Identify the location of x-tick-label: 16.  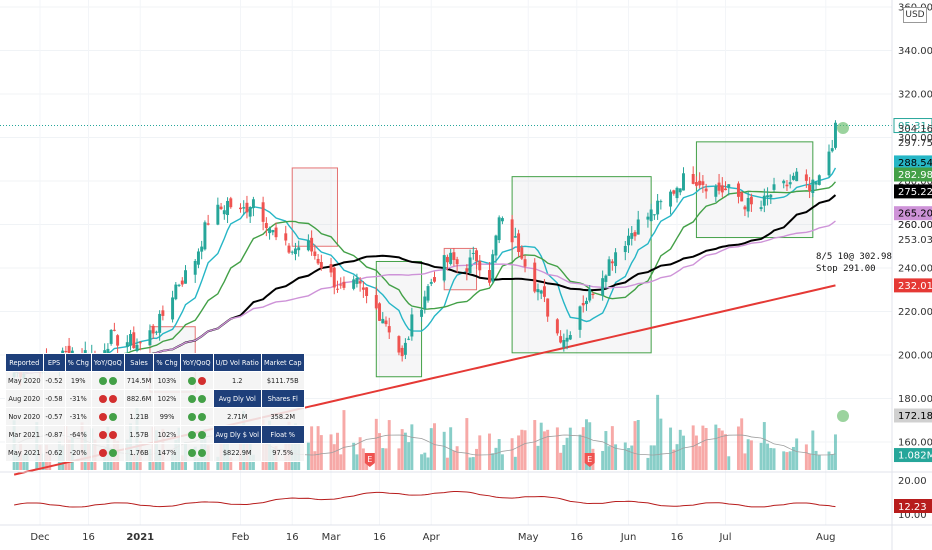
(677, 537).